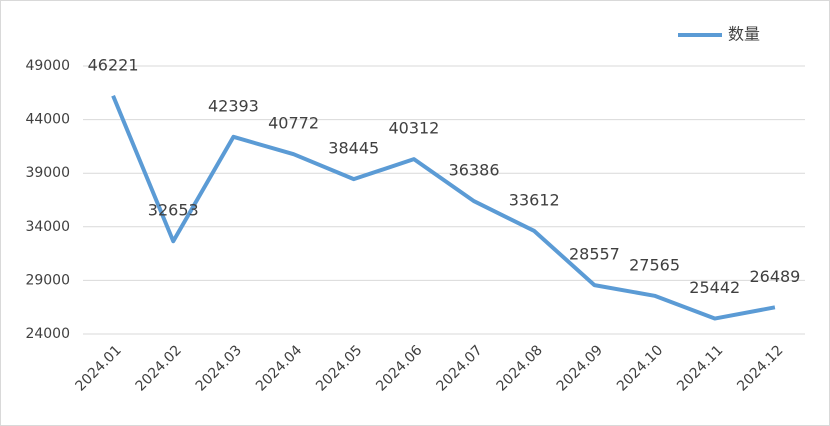 This screenshot has height=426, width=830. I want to click on y-tick-label: 44000, so click(47, 120).